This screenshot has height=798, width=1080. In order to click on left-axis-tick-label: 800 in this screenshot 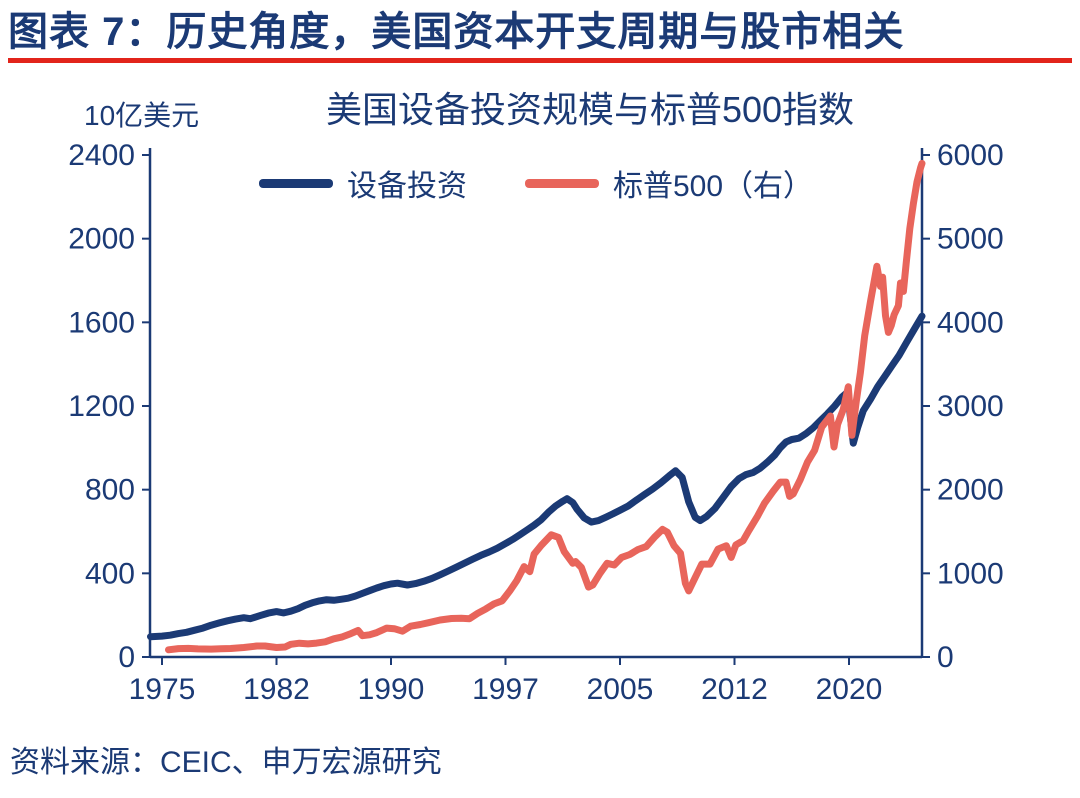, I will do `click(110, 490)`.